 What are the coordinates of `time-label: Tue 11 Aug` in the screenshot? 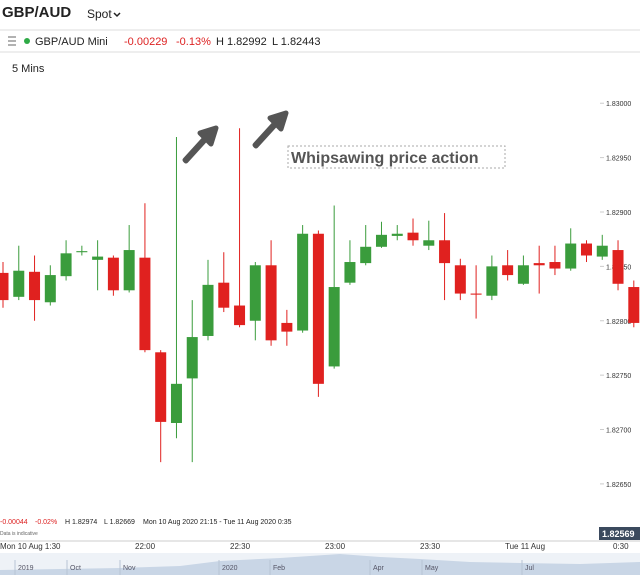 It's located at (525, 546).